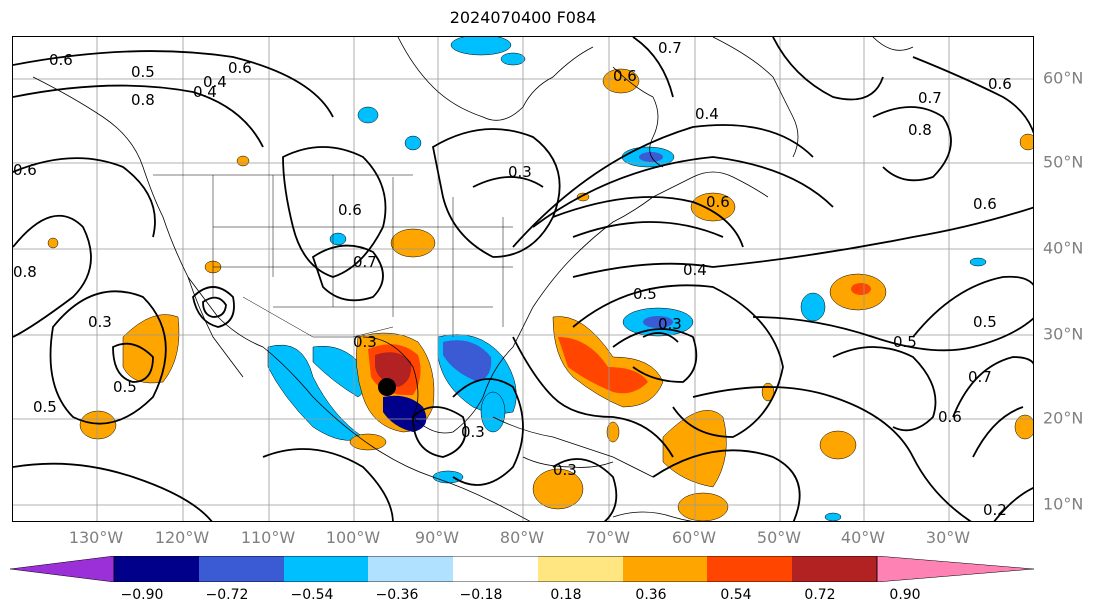 The height and width of the screenshot is (615, 1105). Describe the element at coordinates (523, 17) in the screenshot. I see `map-title: 2024070400 F084` at that location.